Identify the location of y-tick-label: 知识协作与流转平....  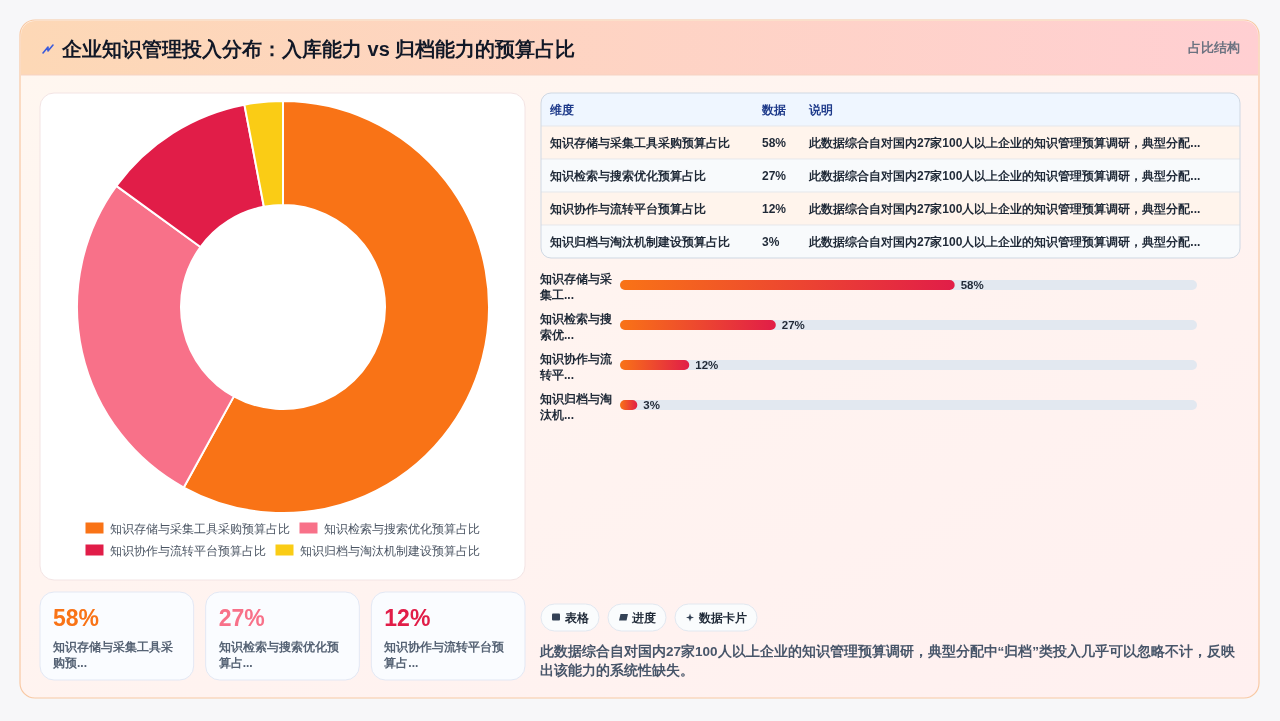
(576, 367).